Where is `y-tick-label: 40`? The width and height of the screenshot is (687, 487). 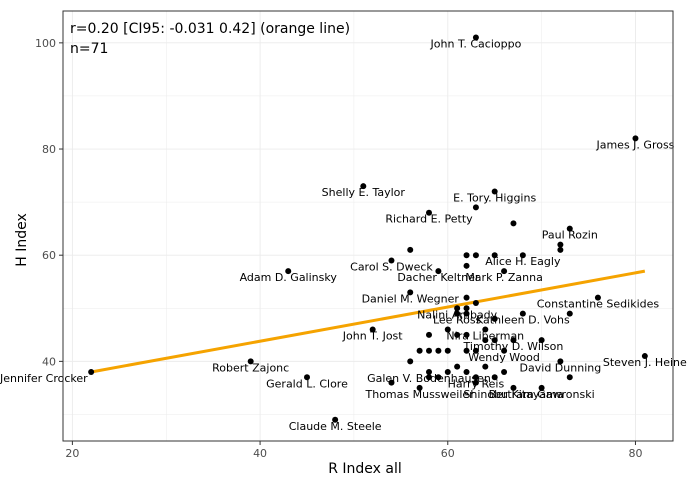
y-tick-label: 40 is located at coordinates (49, 361).